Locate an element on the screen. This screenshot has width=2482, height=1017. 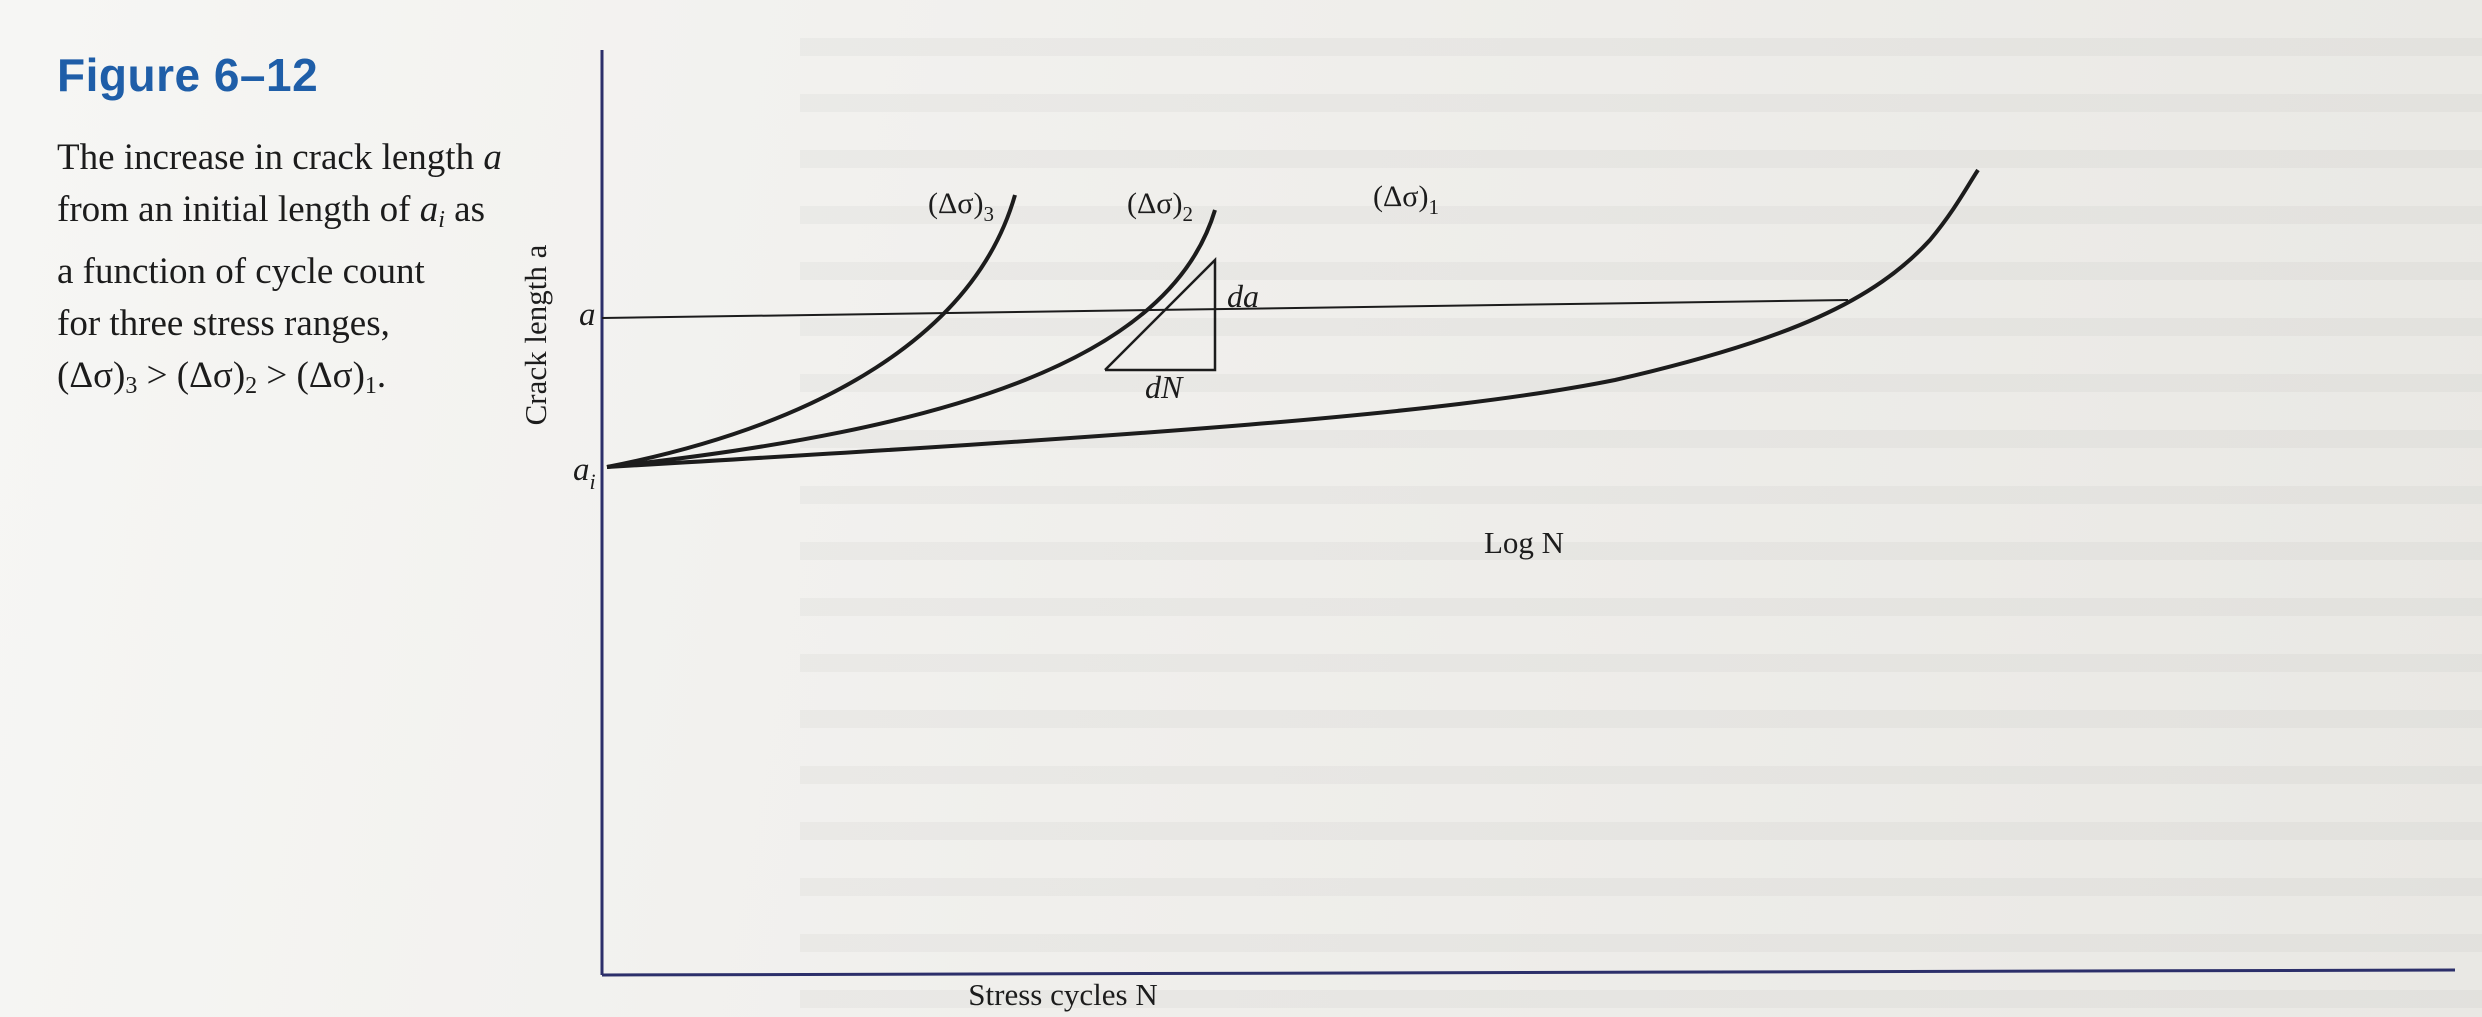
x-axis is located at coordinates (1528, 972).